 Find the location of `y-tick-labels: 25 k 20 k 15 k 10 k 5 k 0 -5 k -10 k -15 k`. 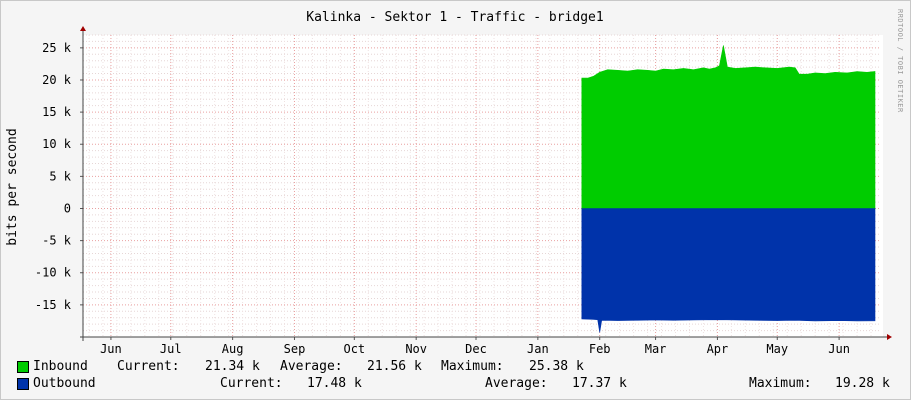

y-tick-labels: 25 k 20 k 15 k 10 k 5 k 0 -5 k -10 k -15 k is located at coordinates (53, 176).